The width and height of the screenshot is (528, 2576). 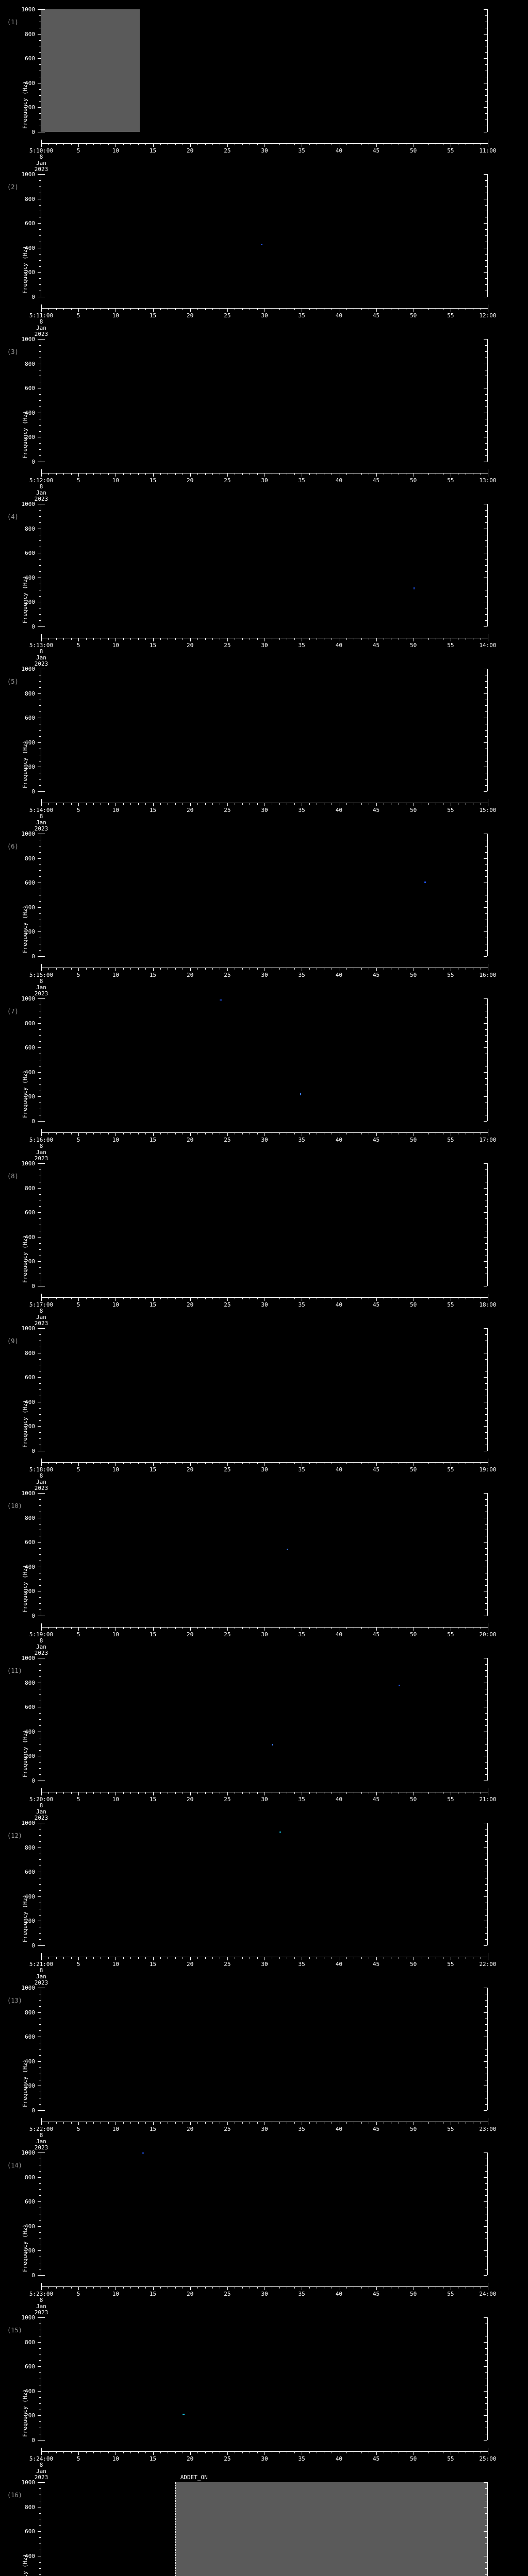 What do you see at coordinates (264, 975) in the screenshot?
I see `x-tick-label: 30` at bounding box center [264, 975].